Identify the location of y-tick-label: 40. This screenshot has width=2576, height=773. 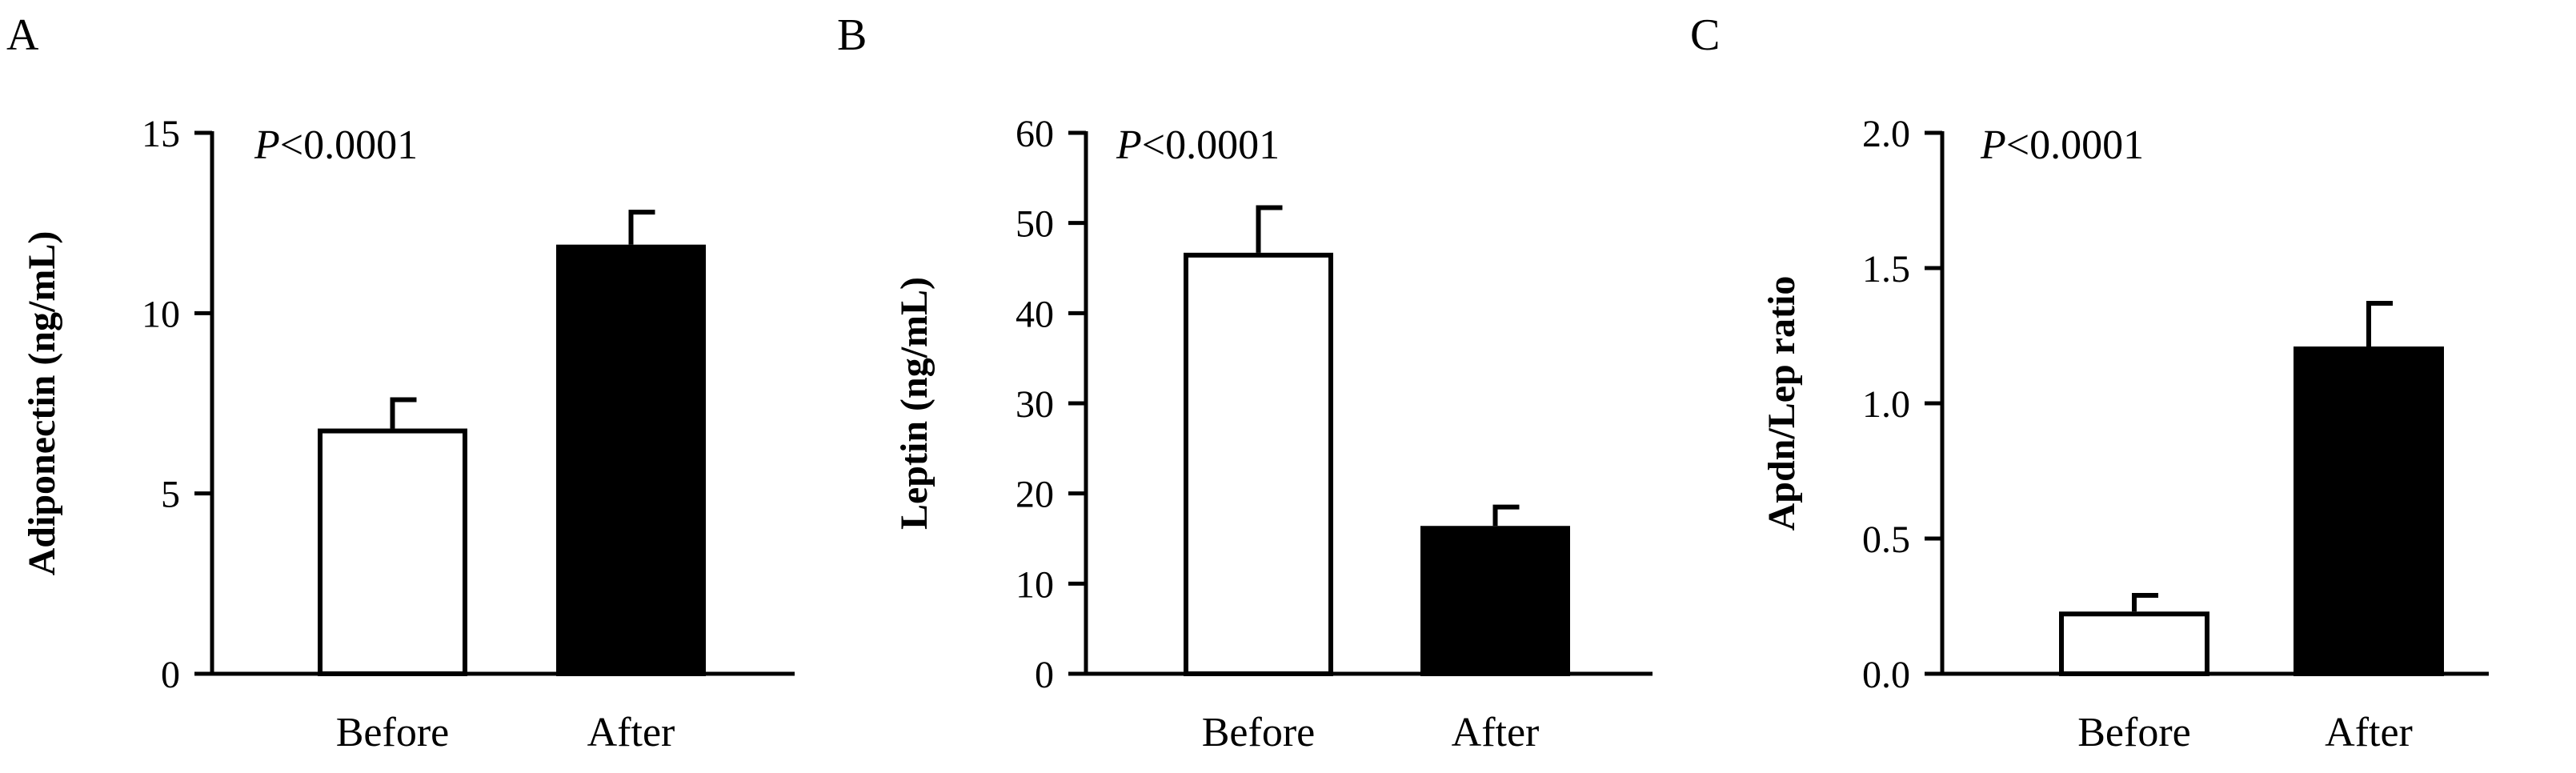
(1035, 314).